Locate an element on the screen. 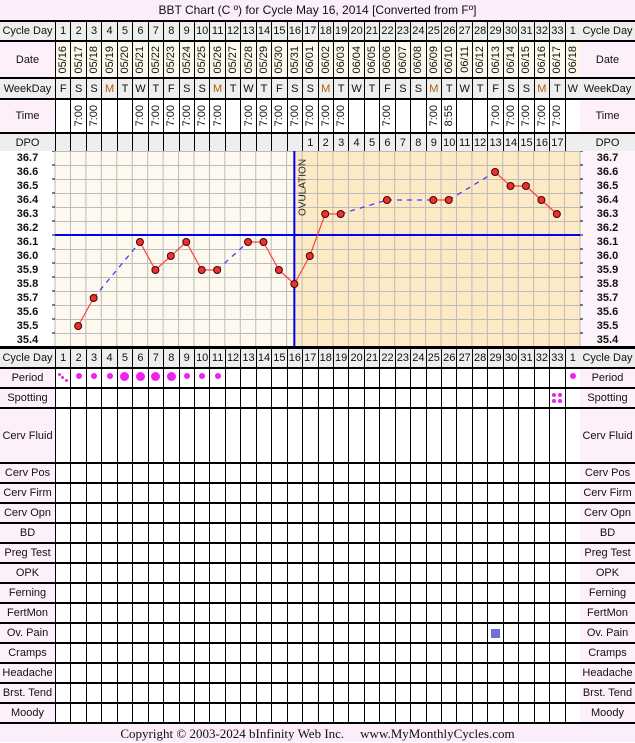 The height and width of the screenshot is (743, 635). cycle-day-cell: 32 is located at coordinates (541, 31).